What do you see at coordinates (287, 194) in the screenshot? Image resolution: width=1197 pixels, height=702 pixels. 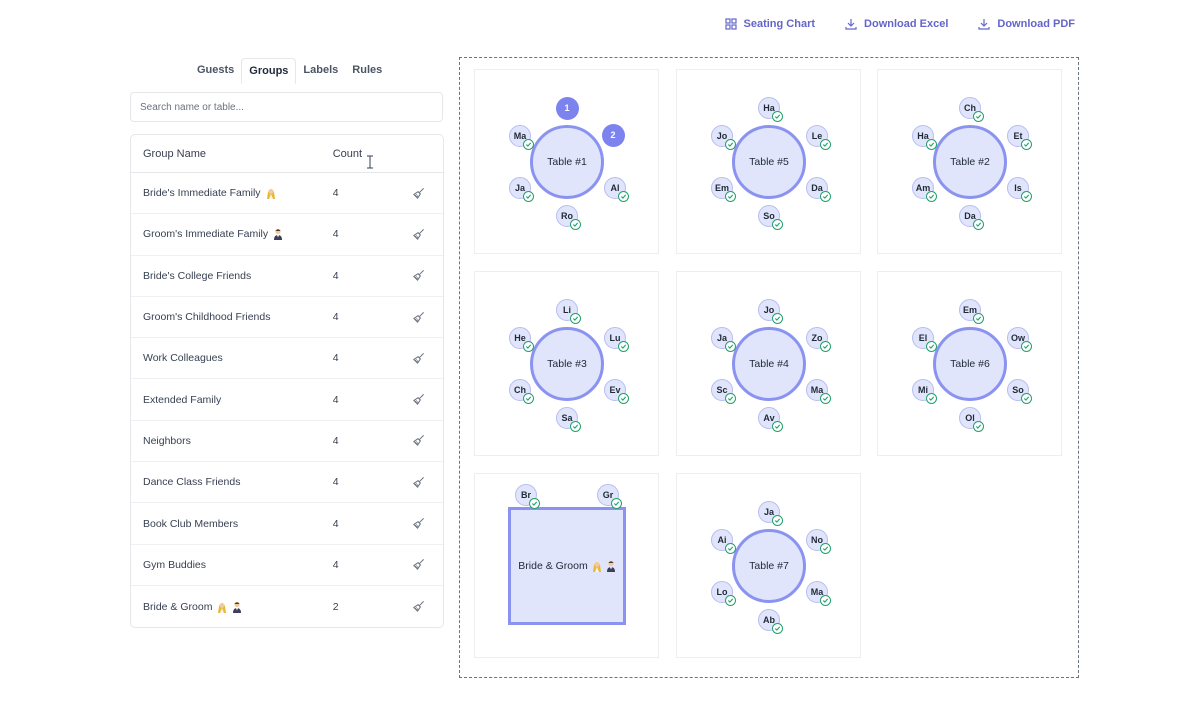 I see `table-row: Bride's Immediate Family 4` at bounding box center [287, 194].